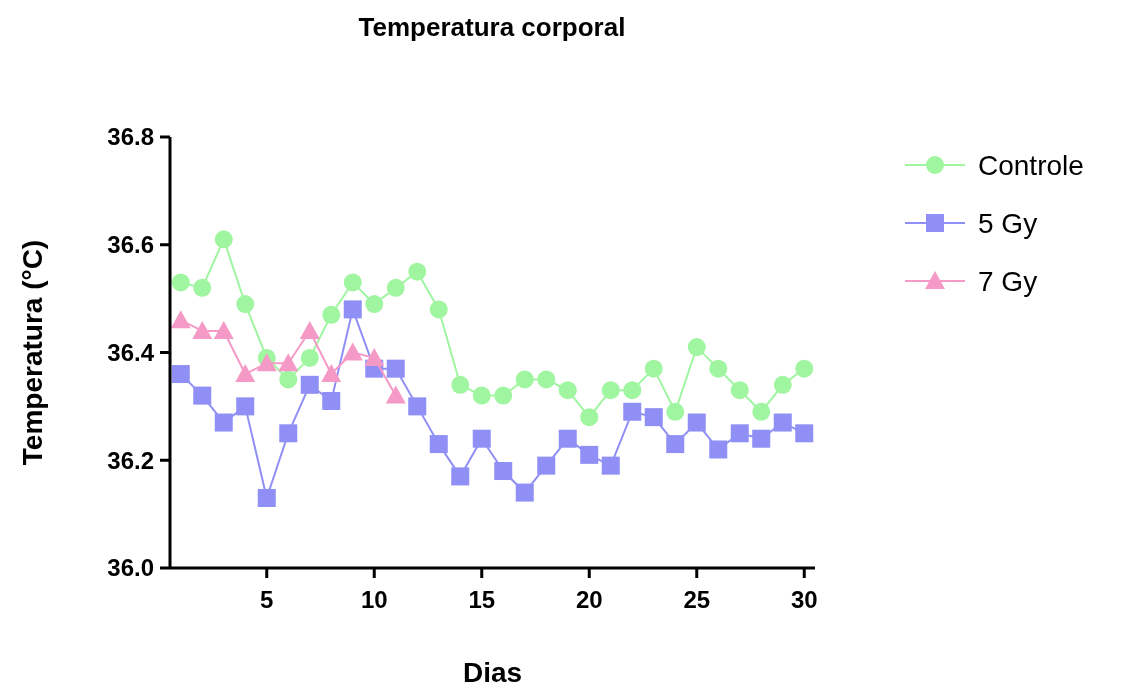  What do you see at coordinates (374, 599) in the screenshot?
I see `x-tick-label: 10` at bounding box center [374, 599].